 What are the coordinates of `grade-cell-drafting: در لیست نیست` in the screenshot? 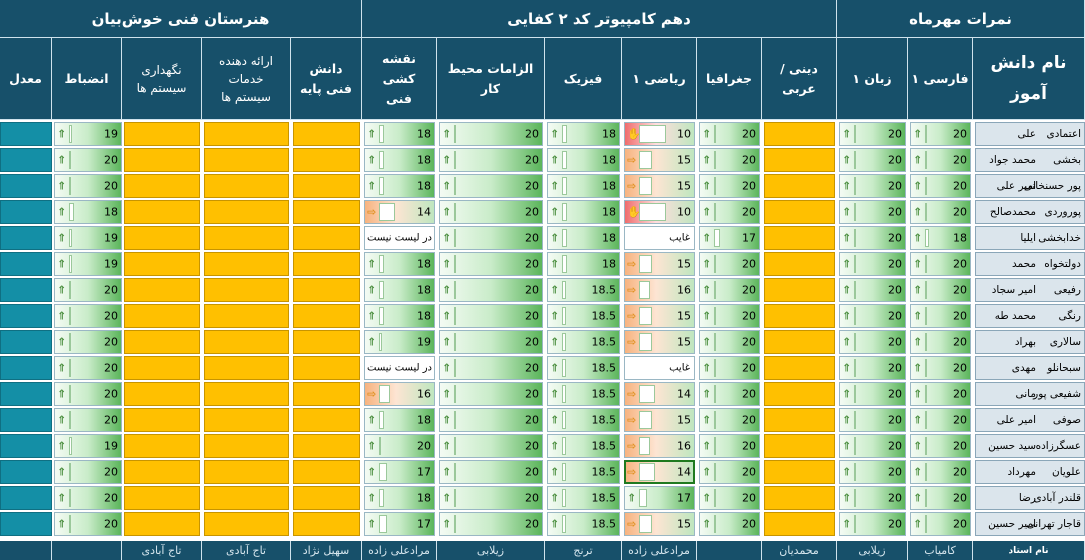 It's located at (399, 238).